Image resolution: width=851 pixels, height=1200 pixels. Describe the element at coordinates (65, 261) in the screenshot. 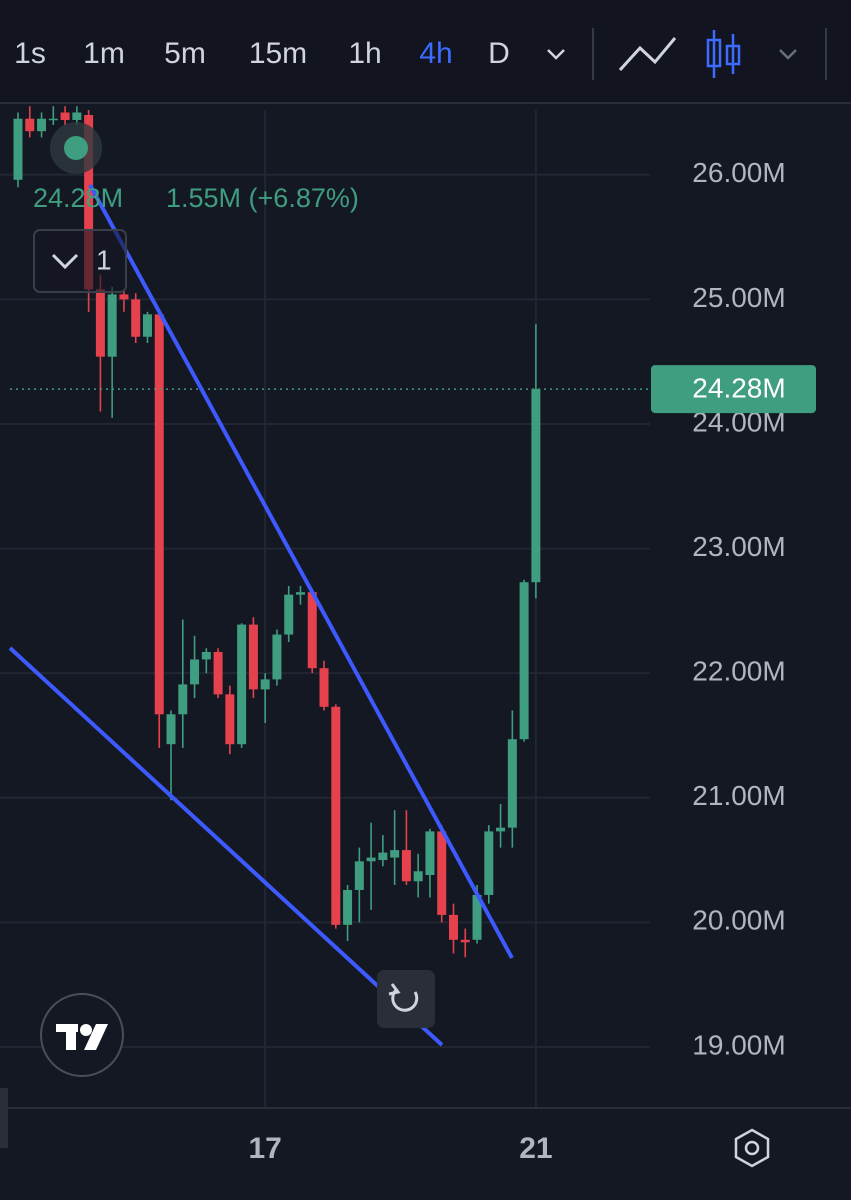

I see `collapse-icon` at that location.